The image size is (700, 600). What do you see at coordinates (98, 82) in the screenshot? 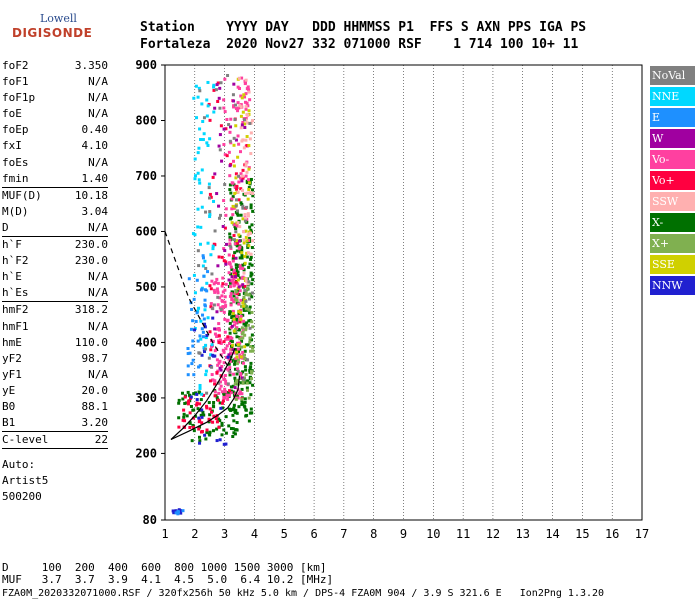
I see `param-value: N/A` at bounding box center [98, 82].